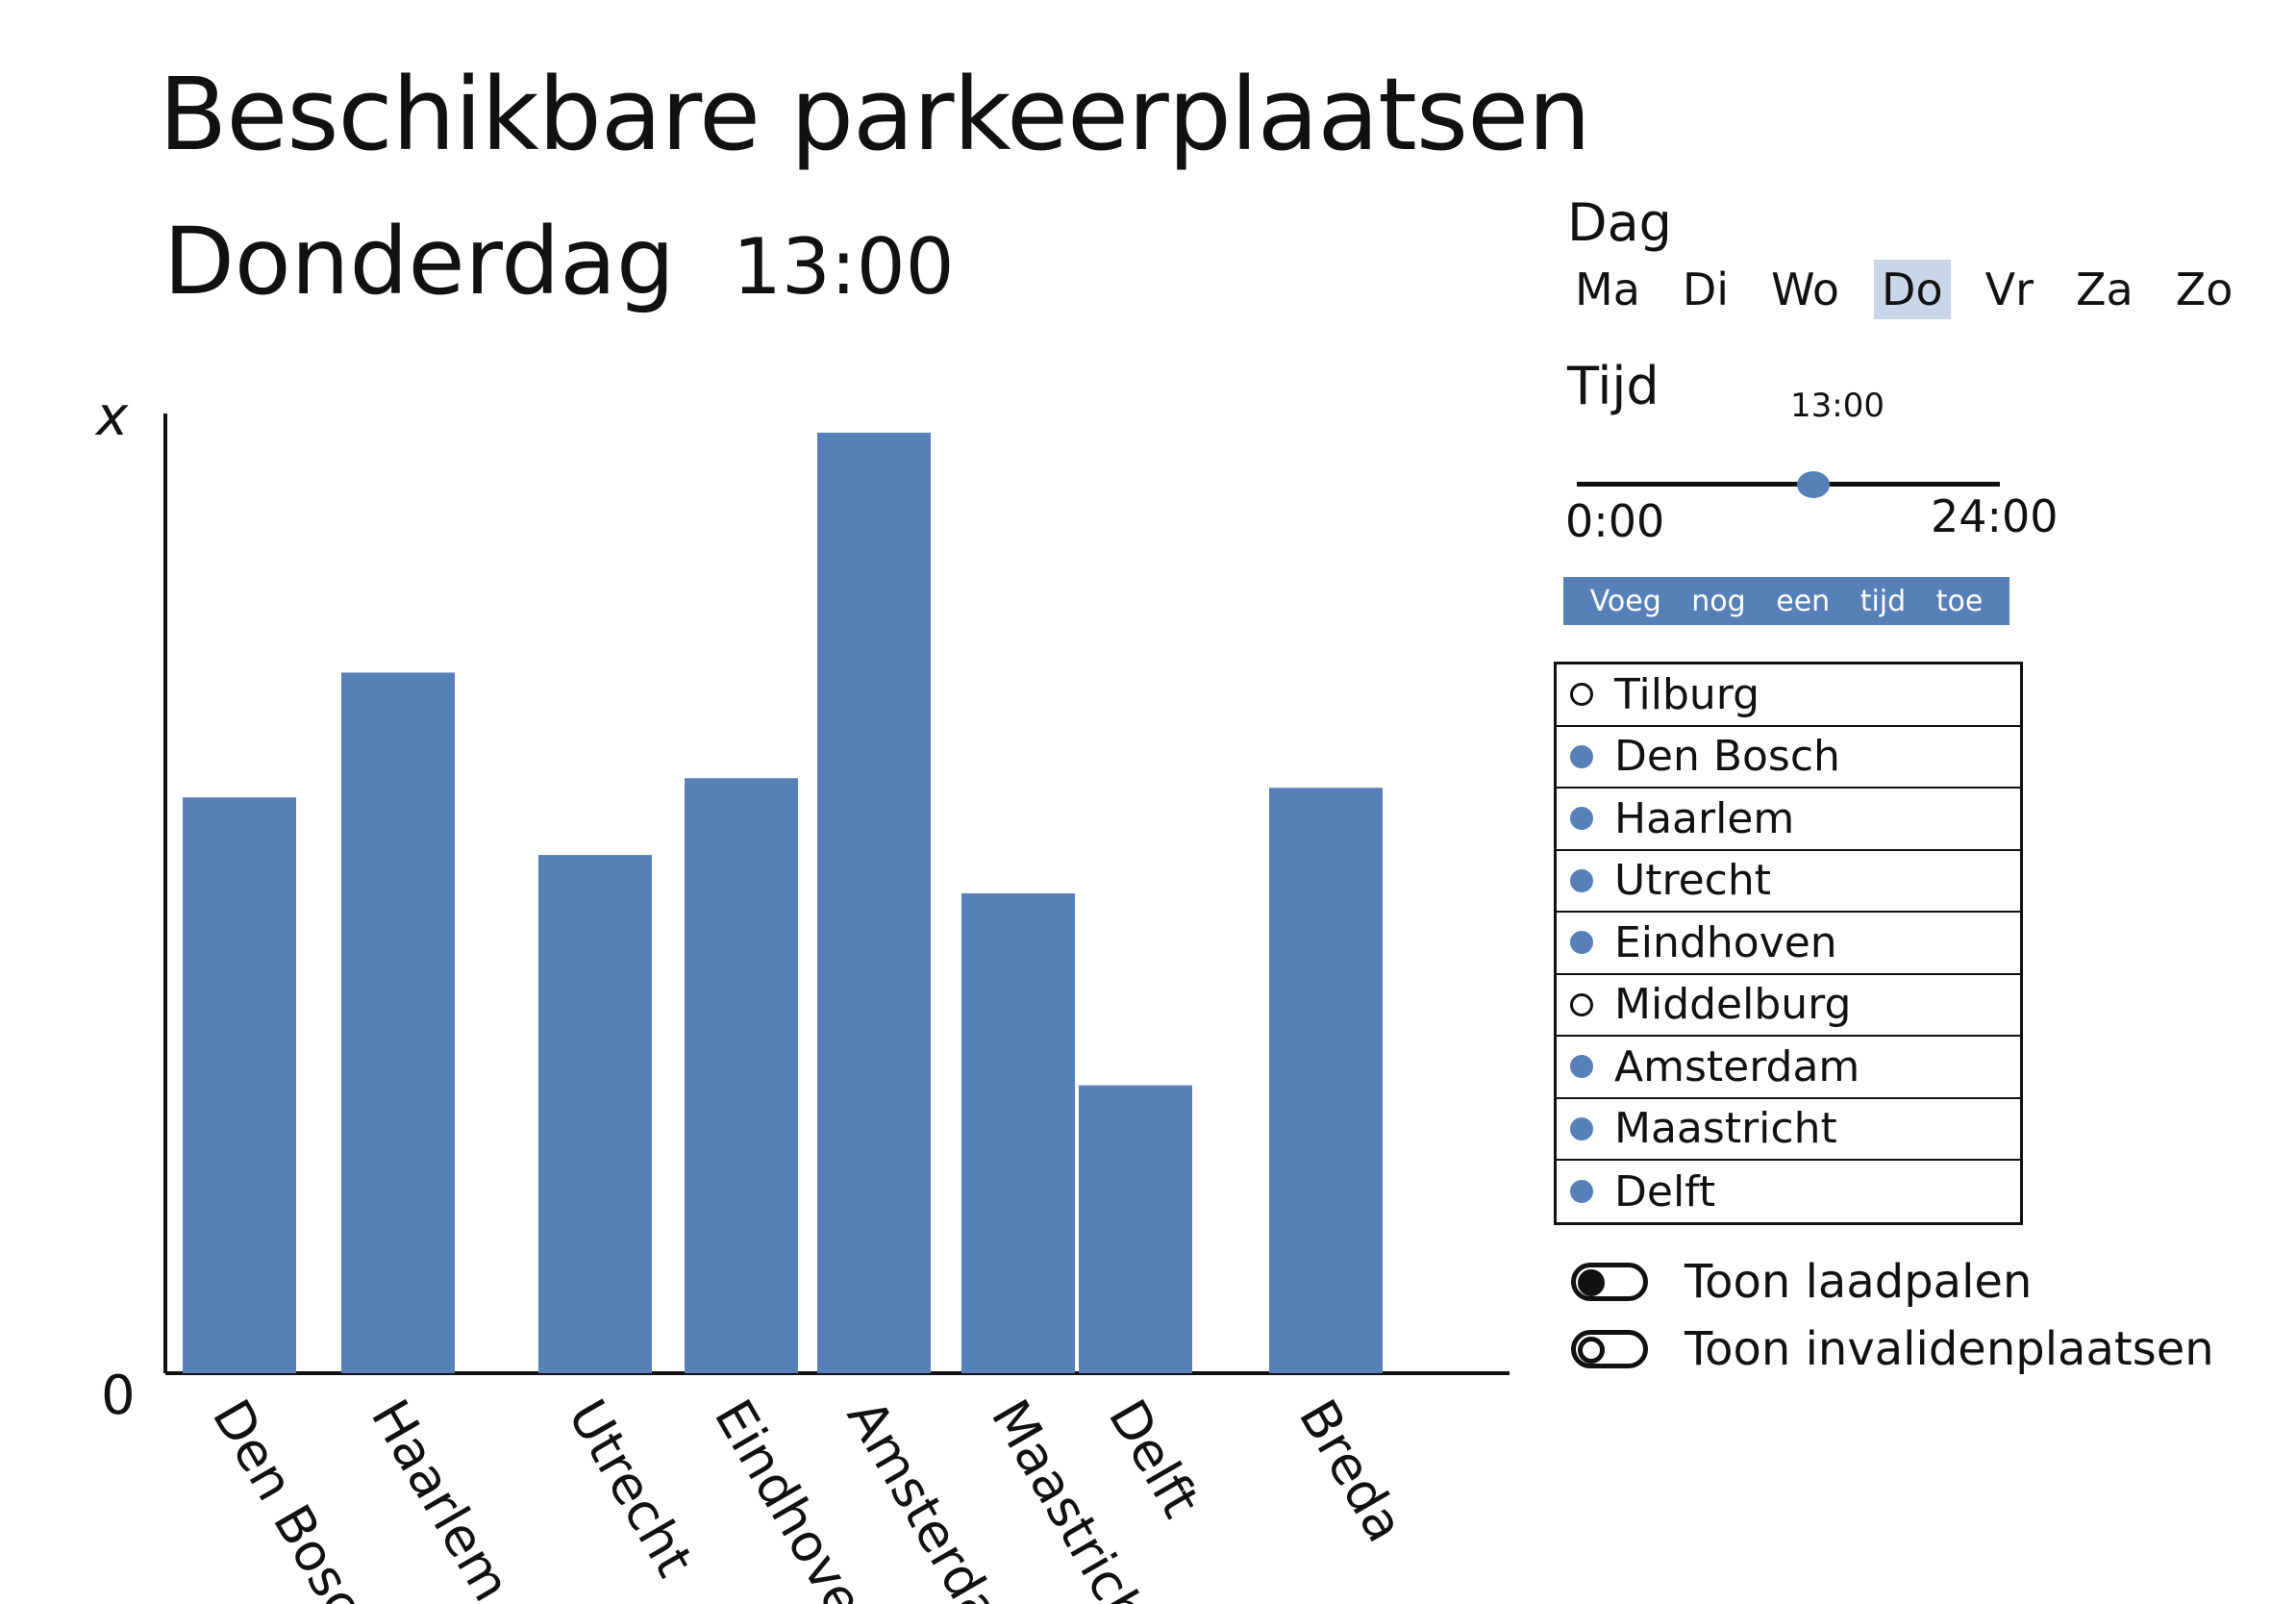 This screenshot has width=2296, height=1604. What do you see at coordinates (1613, 386) in the screenshot?
I see `time-label: Tijd` at bounding box center [1613, 386].